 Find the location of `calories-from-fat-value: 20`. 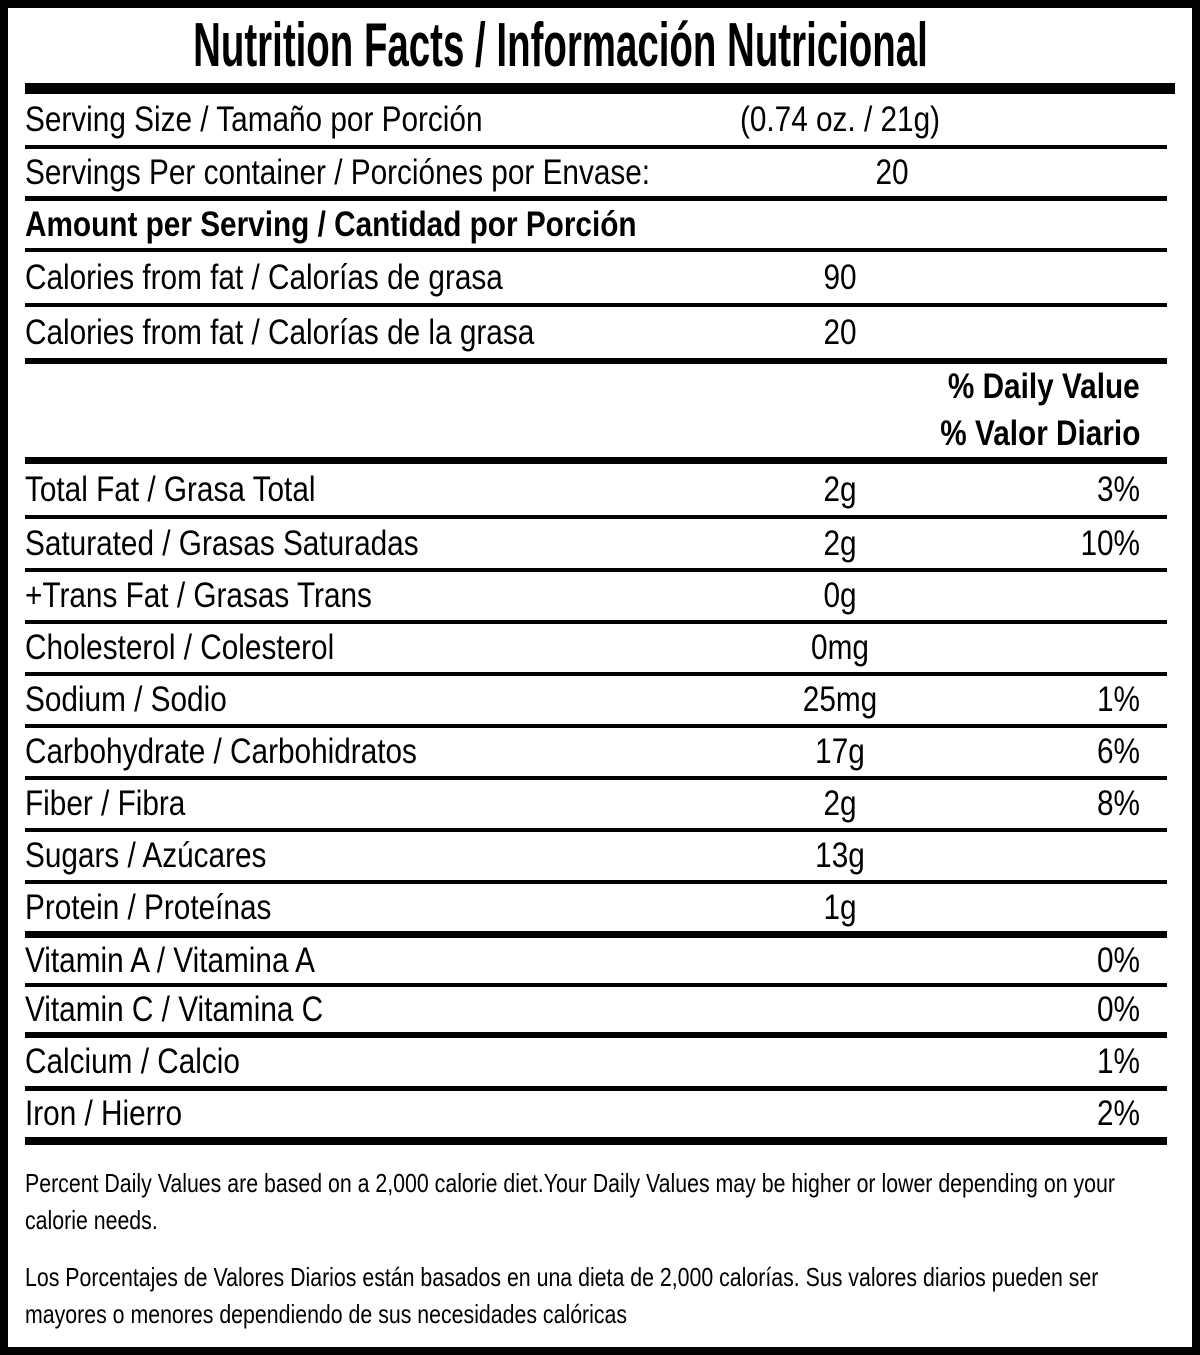

calories-from-fat-value: 20 is located at coordinates (840, 332).